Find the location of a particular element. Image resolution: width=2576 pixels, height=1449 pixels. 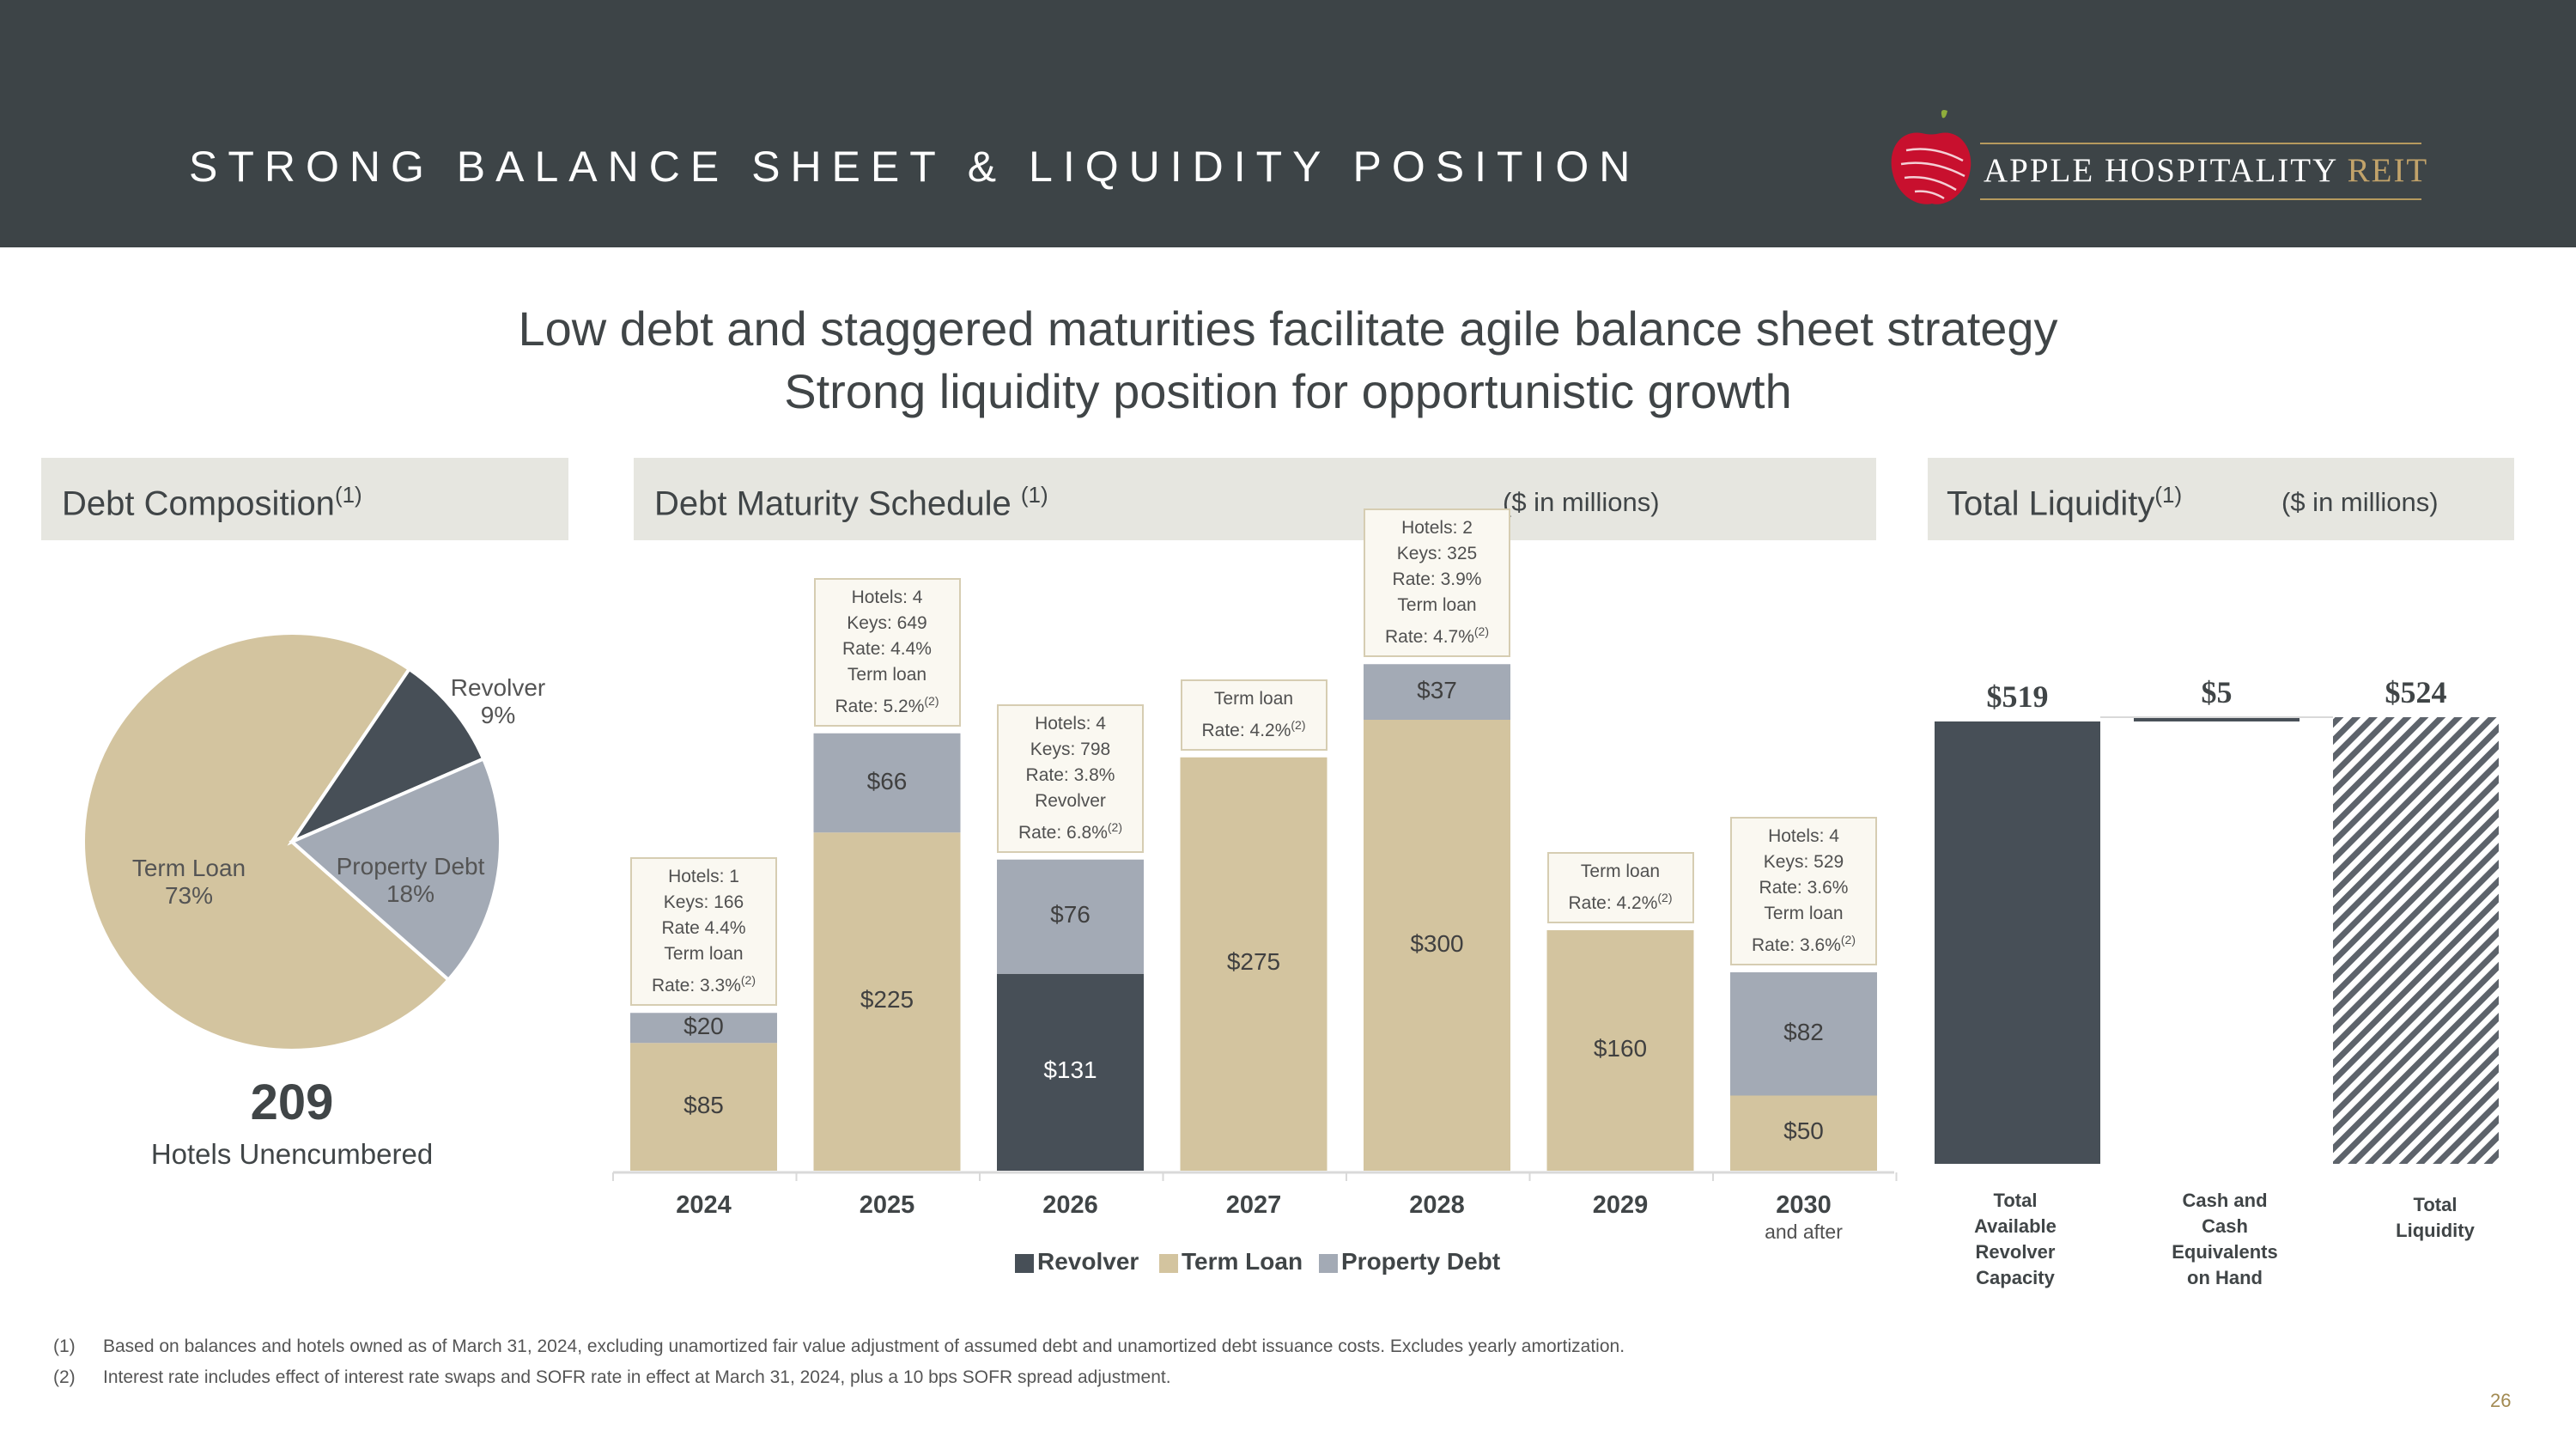

data-label-2024-property-debt: $20 is located at coordinates (704, 1025).